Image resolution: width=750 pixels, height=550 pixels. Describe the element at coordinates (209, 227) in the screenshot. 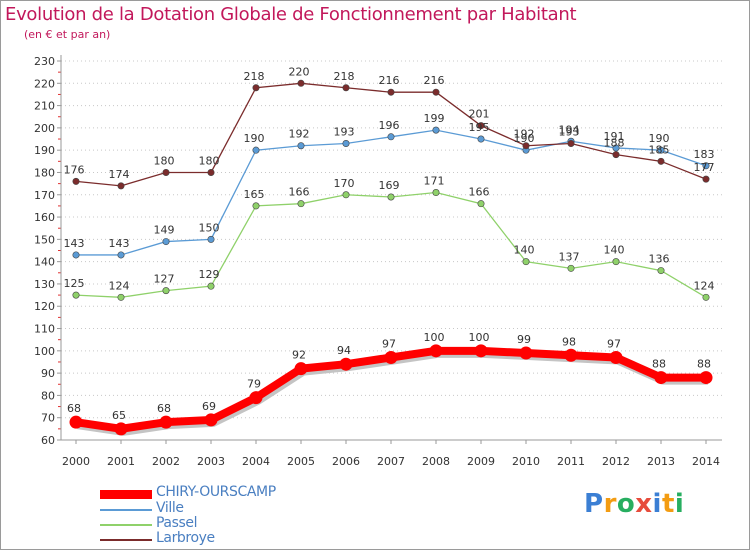

I see `data-label-ville-2003: 150` at that location.